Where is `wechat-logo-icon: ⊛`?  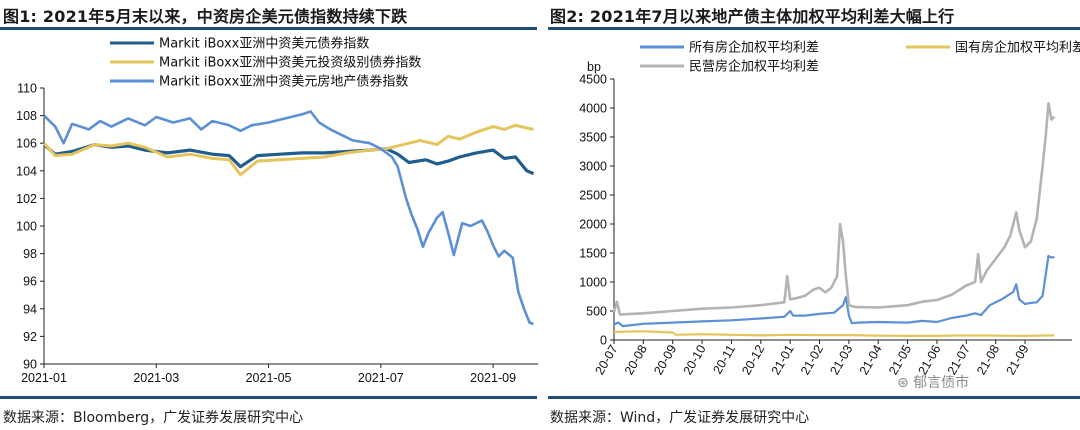 wechat-logo-icon: ⊛ is located at coordinates (903, 383).